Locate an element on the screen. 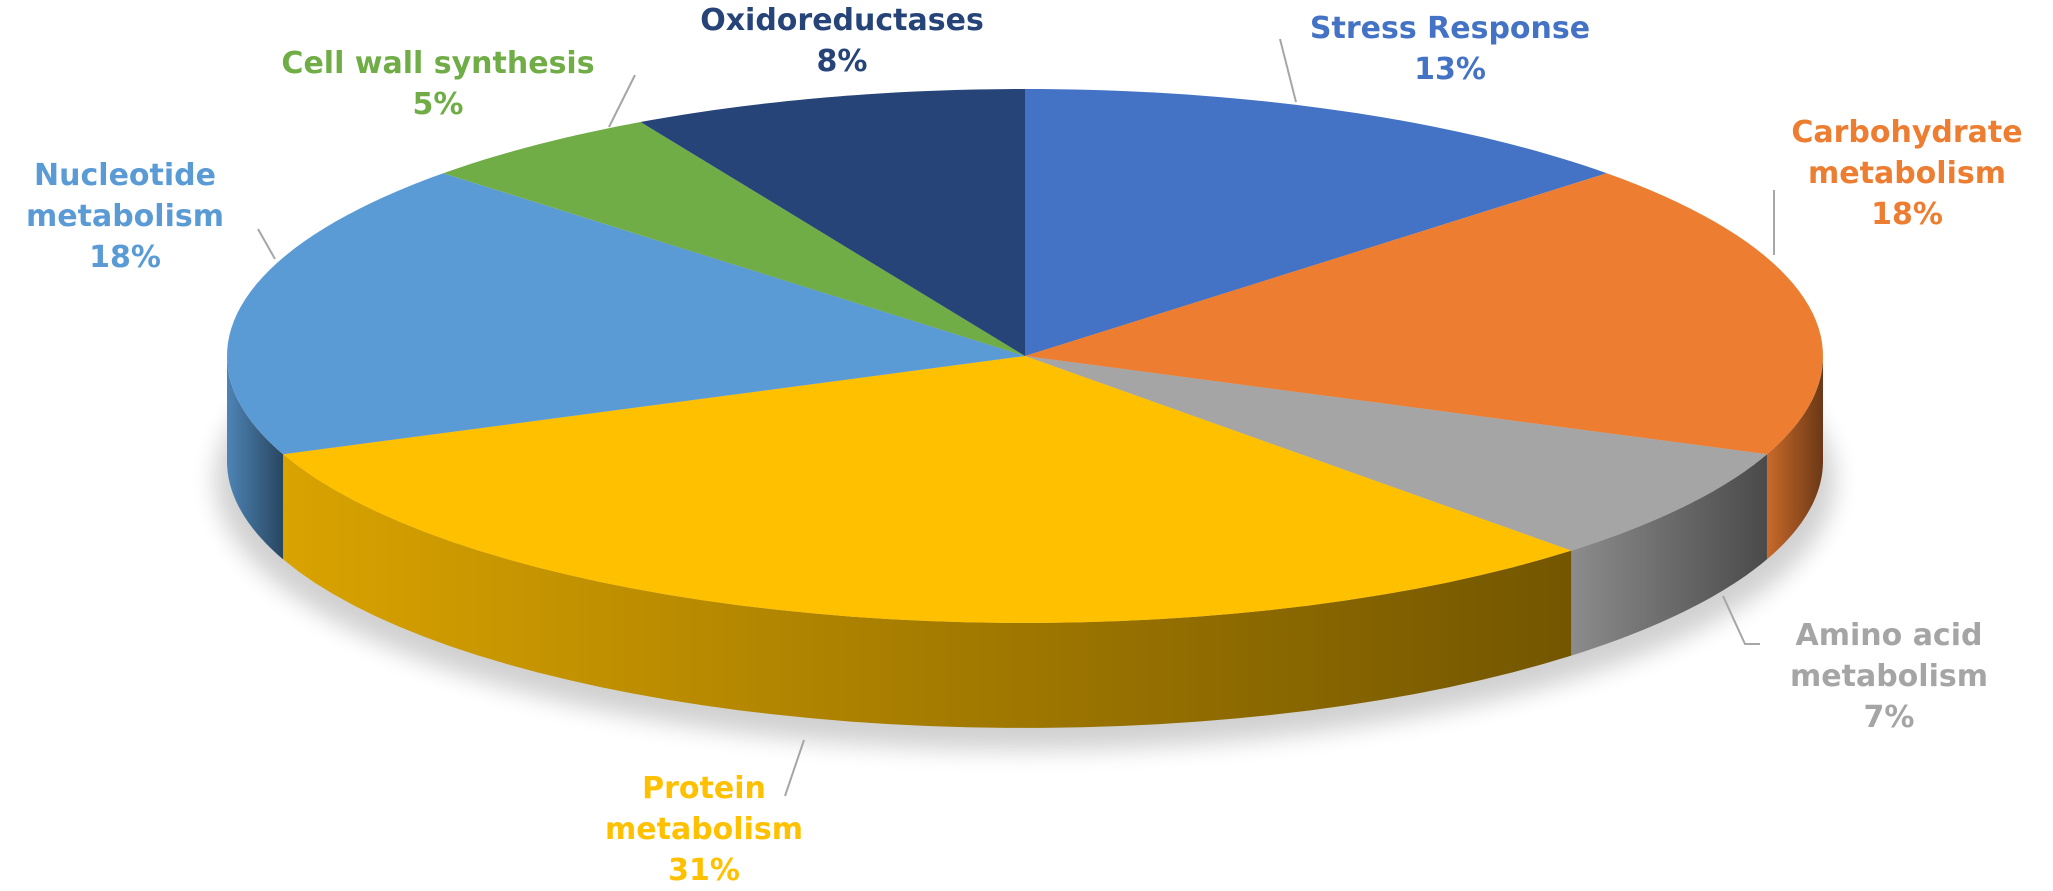  category-label: Nucleotide metabolism is located at coordinates (125, 196).